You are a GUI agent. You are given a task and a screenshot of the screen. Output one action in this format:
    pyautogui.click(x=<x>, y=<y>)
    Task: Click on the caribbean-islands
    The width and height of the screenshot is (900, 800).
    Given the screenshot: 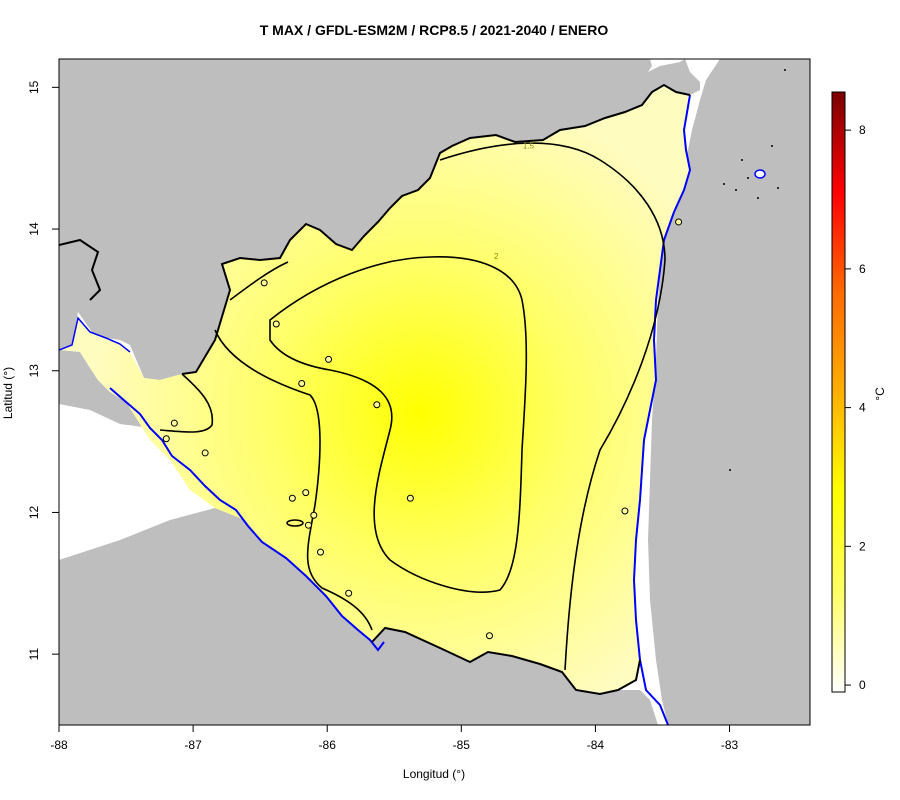 What is the action you would take?
    pyautogui.click(x=754, y=270)
    